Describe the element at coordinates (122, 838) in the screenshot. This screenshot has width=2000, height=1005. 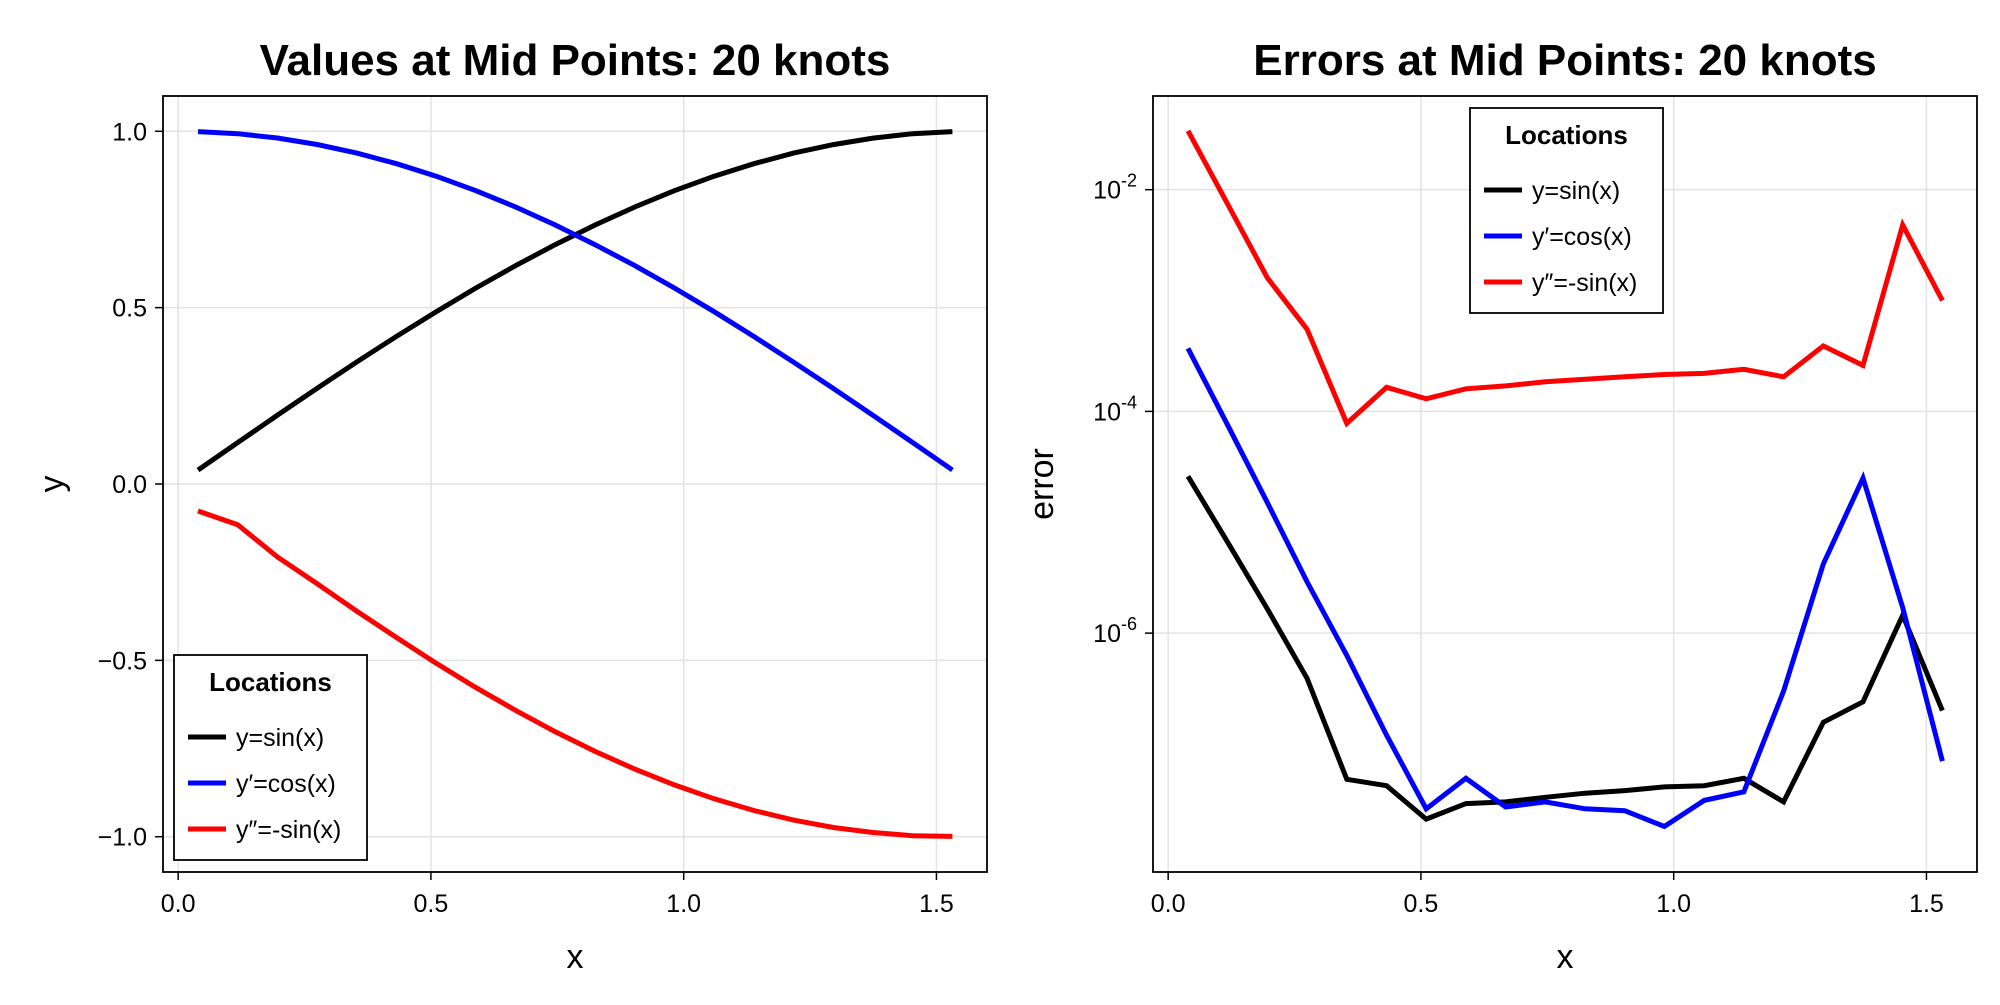
I see `y-tick-label: −1.0` at that location.